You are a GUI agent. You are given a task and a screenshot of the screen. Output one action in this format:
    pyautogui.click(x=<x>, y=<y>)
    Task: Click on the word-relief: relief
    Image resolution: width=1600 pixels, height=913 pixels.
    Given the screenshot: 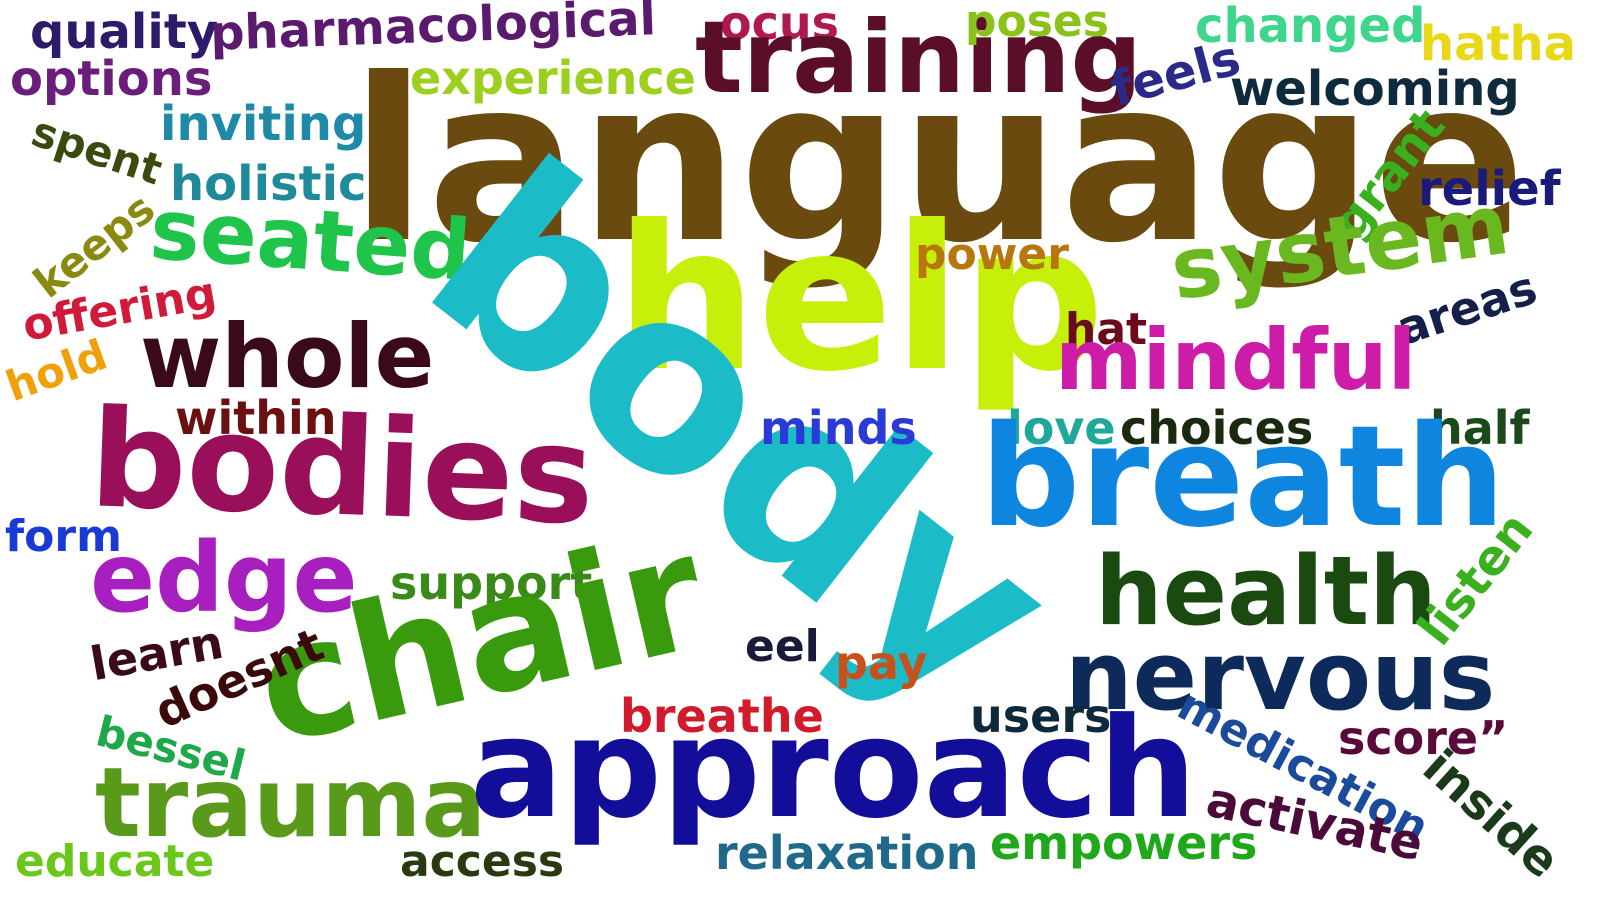 What is the action you would take?
    pyautogui.click(x=1489, y=189)
    